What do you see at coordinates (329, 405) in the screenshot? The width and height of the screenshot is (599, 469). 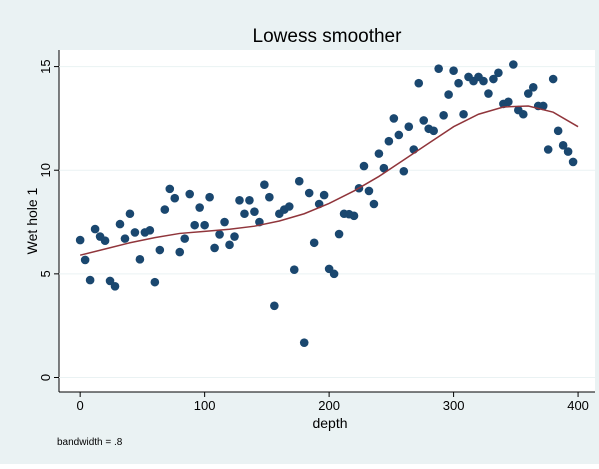 I see `x-tick-label: 200` at bounding box center [329, 405].